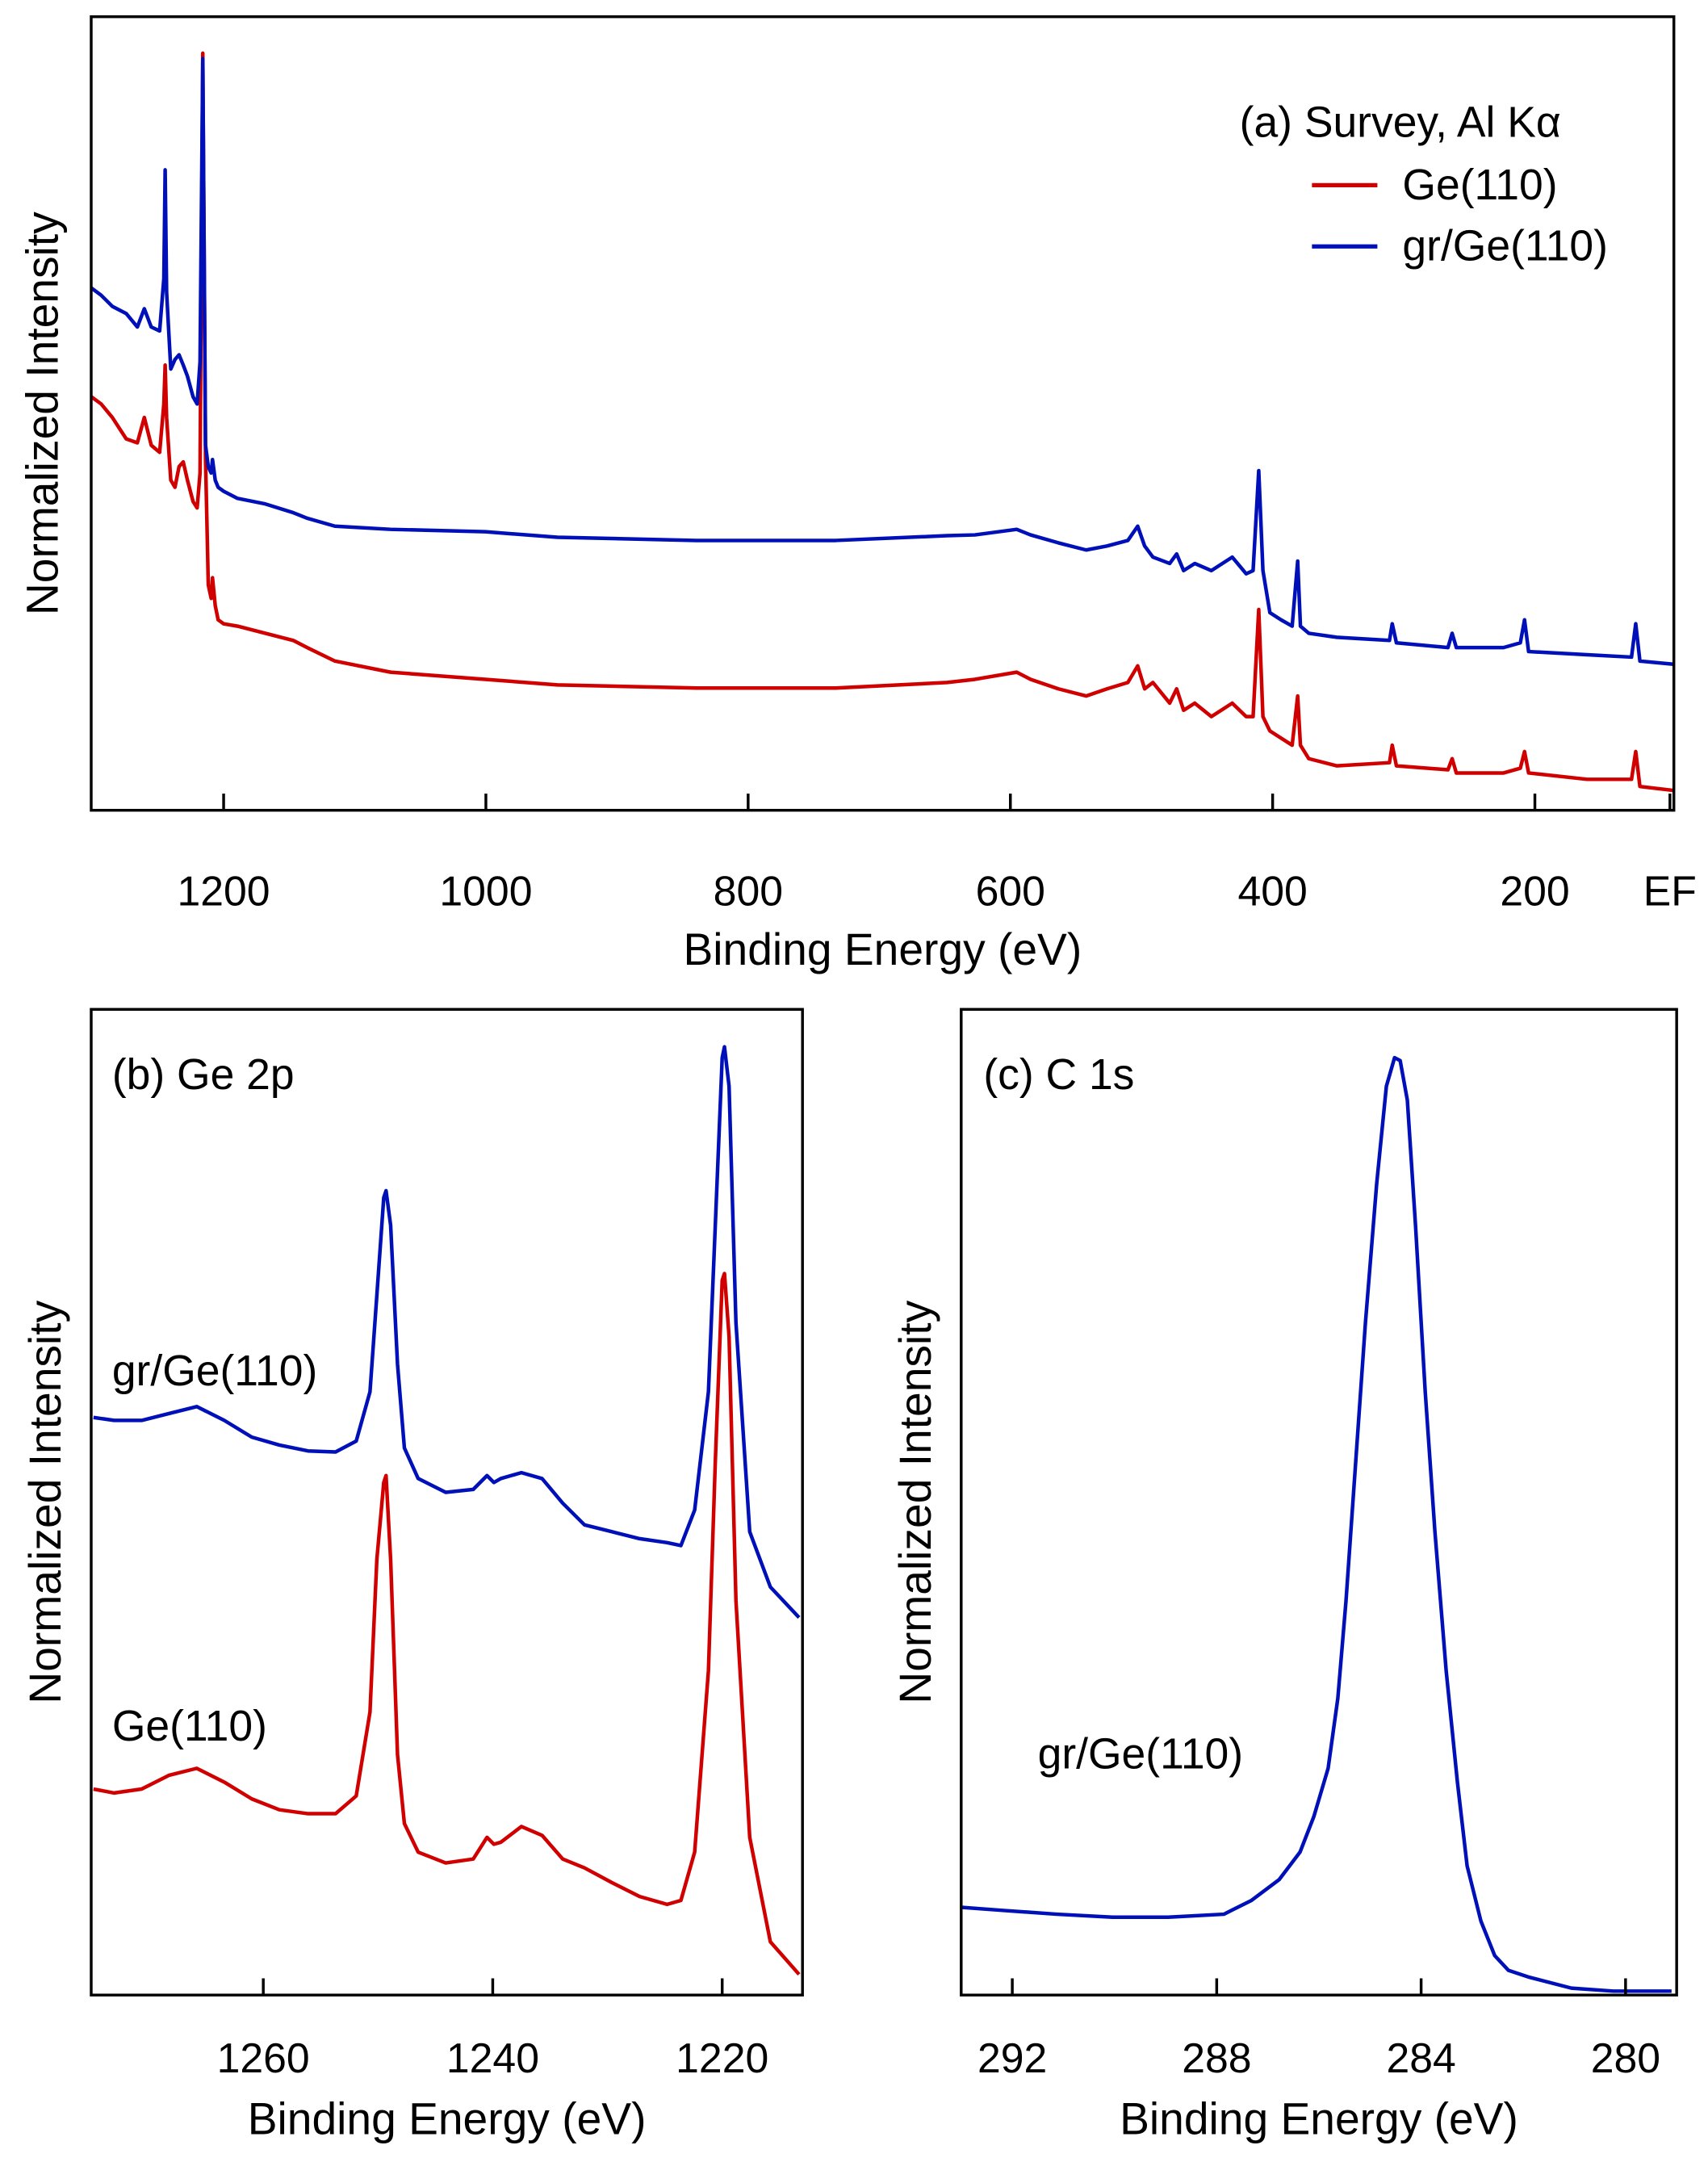 The height and width of the screenshot is (2183, 1708). What do you see at coordinates (1216, 2057) in the screenshot?
I see `x-tick-label: 288` at bounding box center [1216, 2057].